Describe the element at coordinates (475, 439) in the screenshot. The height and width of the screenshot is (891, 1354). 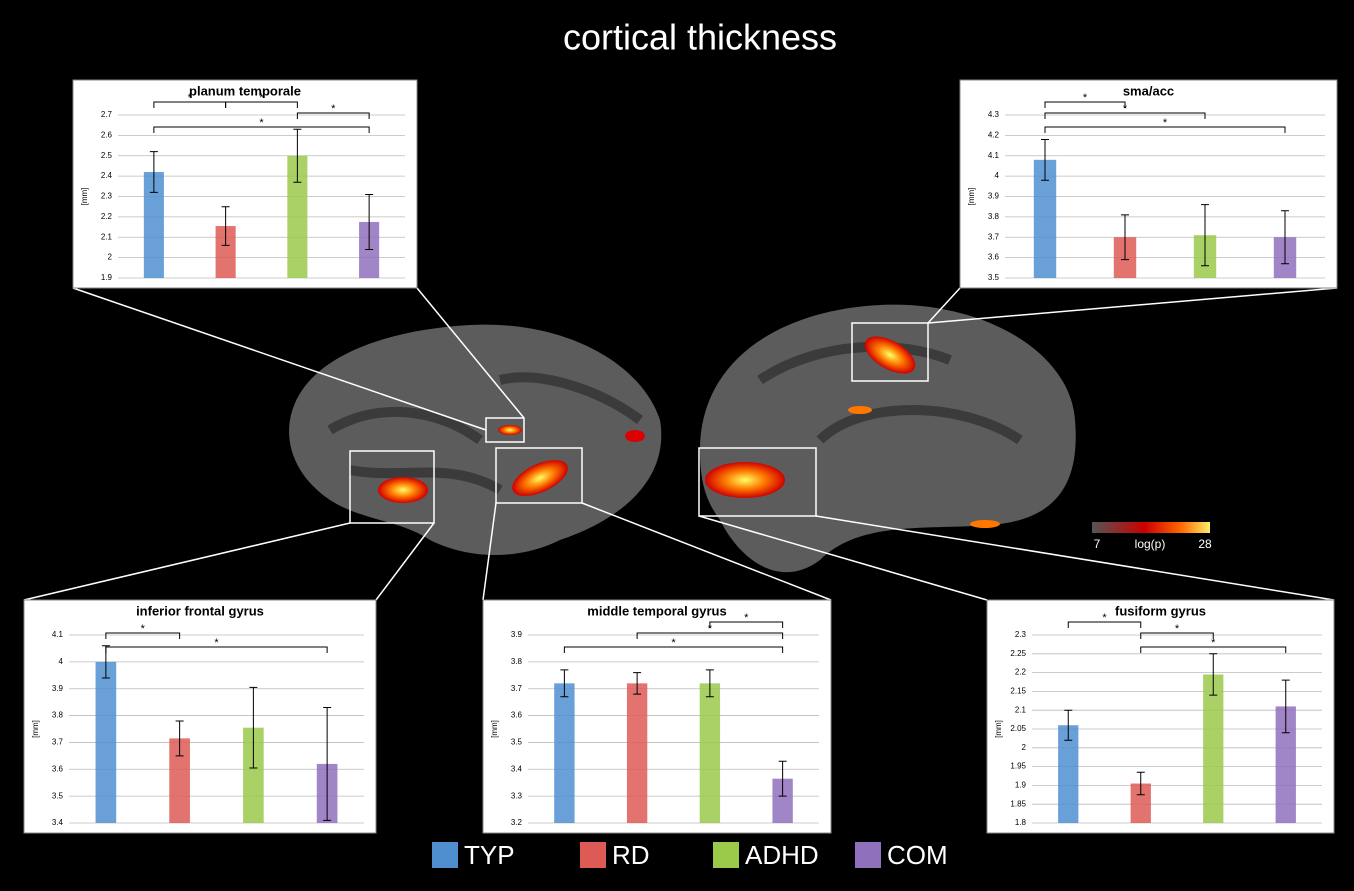
I see `brain-left` at that location.